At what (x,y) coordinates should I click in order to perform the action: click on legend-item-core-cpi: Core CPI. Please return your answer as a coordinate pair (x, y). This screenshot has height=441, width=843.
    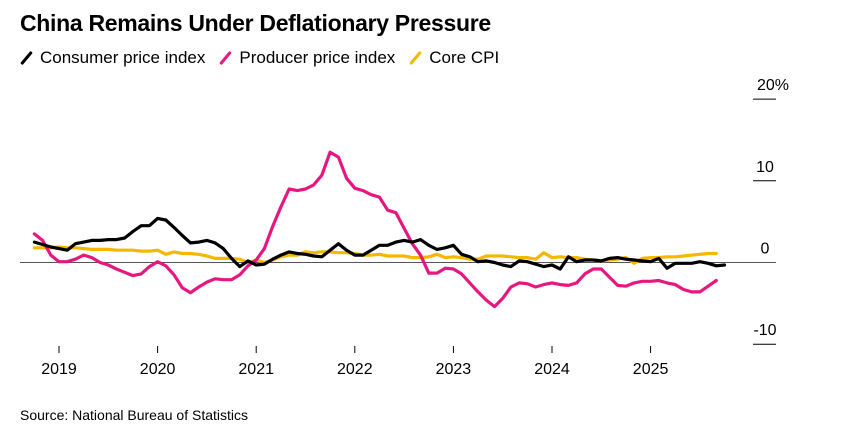
    Looking at the image, I should click on (454, 58).